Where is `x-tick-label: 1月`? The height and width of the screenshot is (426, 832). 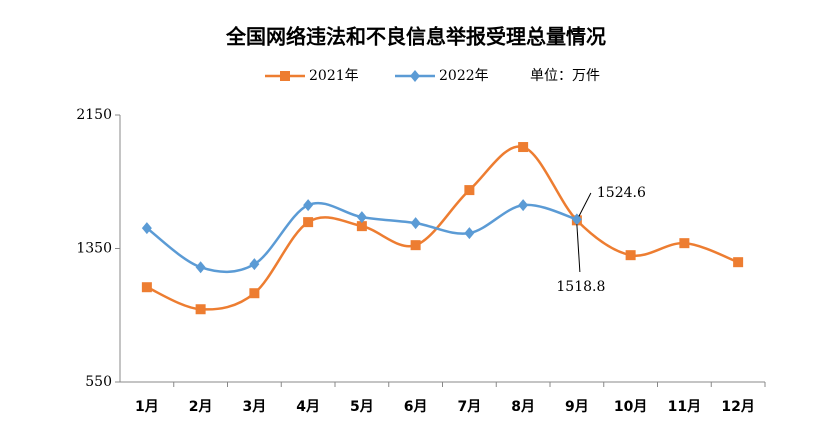
x-tick-label: 1月 is located at coordinates (147, 407).